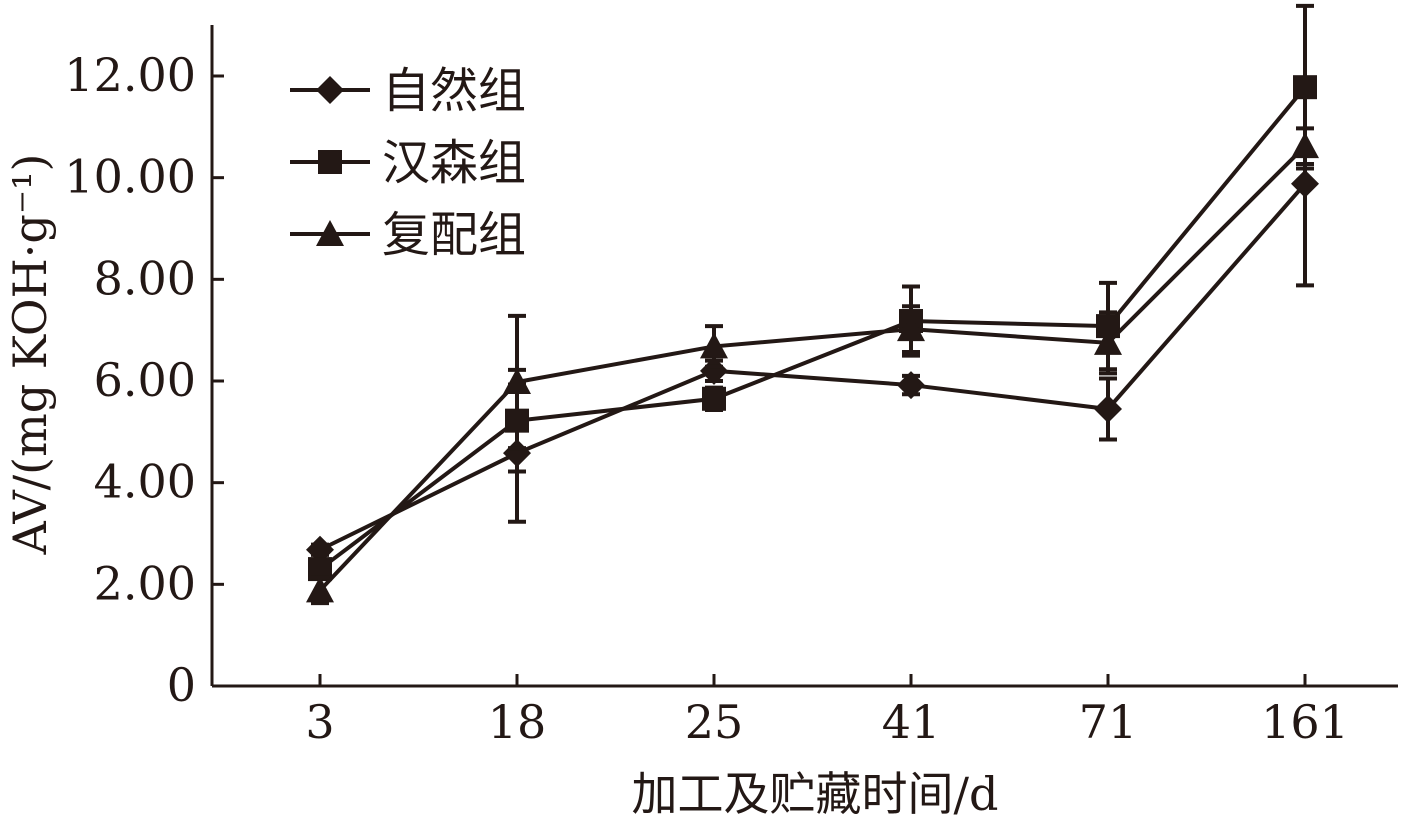 This screenshot has width=1401, height=821. I want to click on x-axis-title: 加工及贮藏时间/d, so click(815, 794).